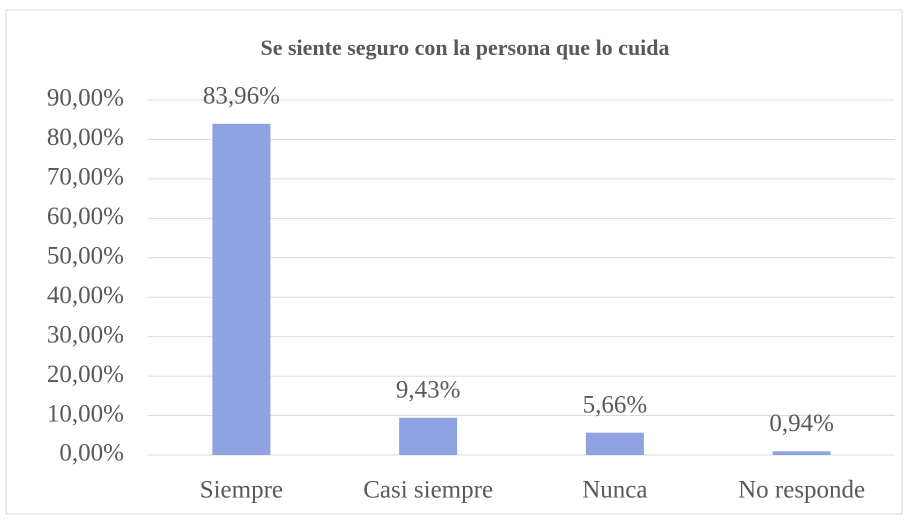 Image resolution: width=908 pixels, height=520 pixels. What do you see at coordinates (428, 390) in the screenshot?
I see `value-label: 9,43%` at bounding box center [428, 390].